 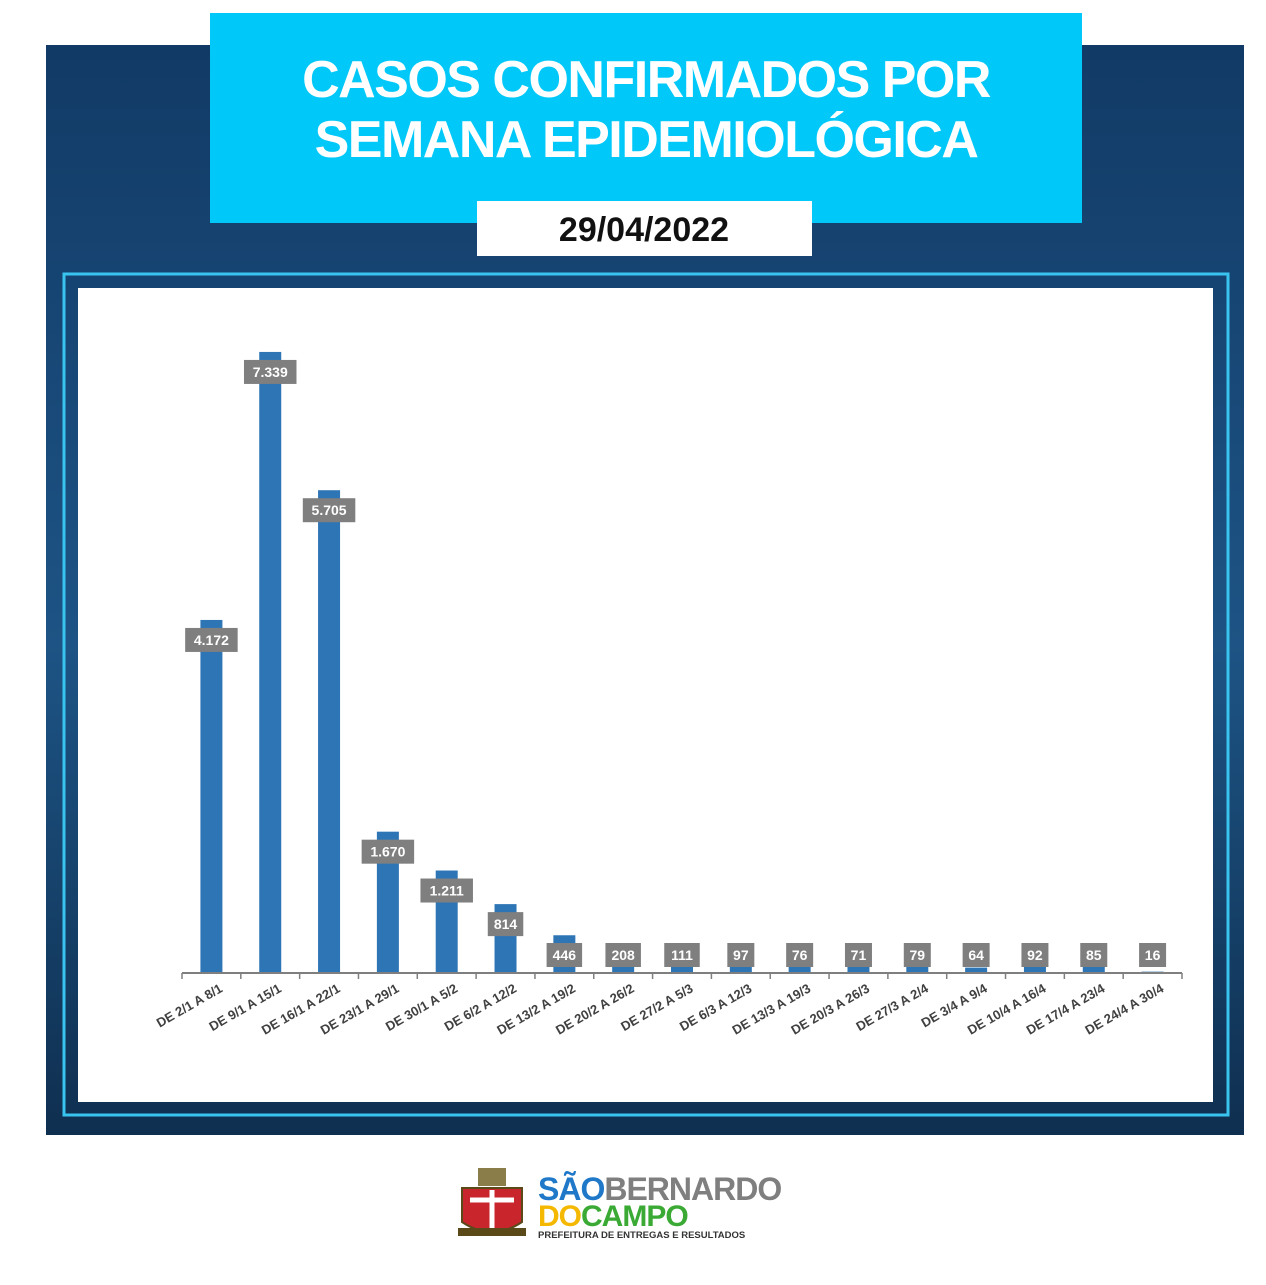 I want to click on value-label: 4.172, so click(x=211, y=640).